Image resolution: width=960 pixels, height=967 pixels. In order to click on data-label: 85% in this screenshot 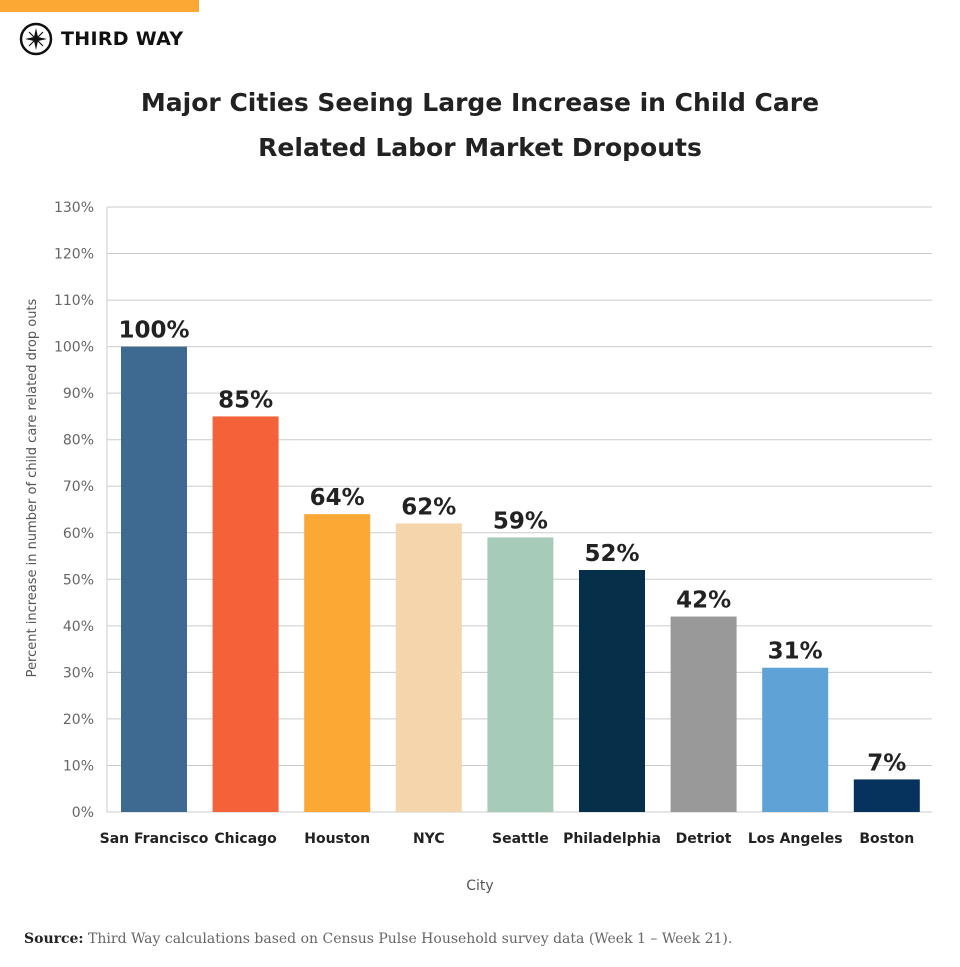, I will do `click(245, 400)`.